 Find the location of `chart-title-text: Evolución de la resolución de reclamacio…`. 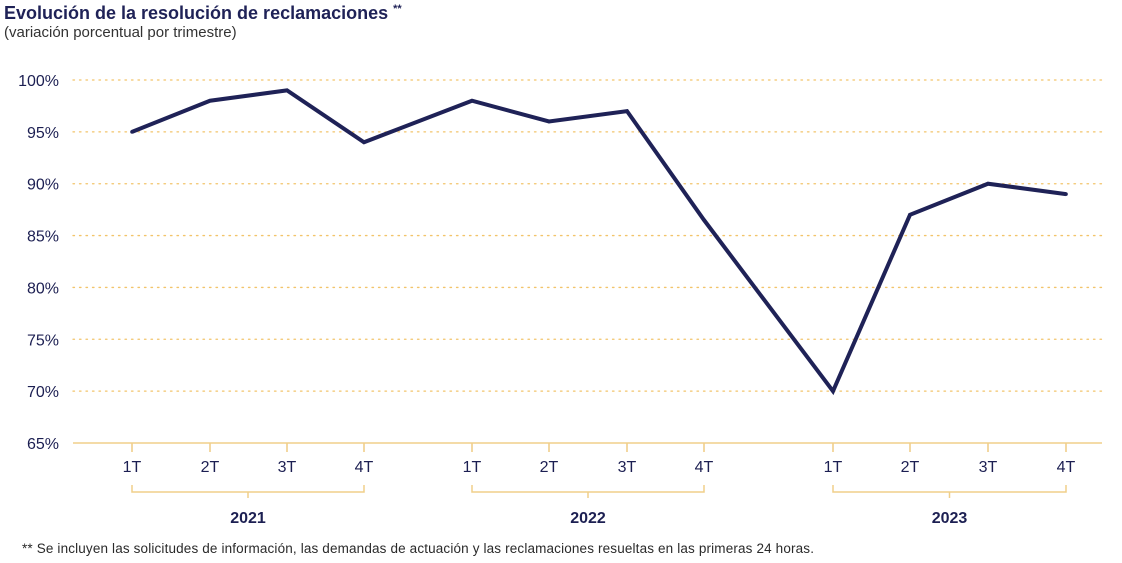

chart-title-text: Evolución de la resolución de reclamacio… is located at coordinates (196, 13).